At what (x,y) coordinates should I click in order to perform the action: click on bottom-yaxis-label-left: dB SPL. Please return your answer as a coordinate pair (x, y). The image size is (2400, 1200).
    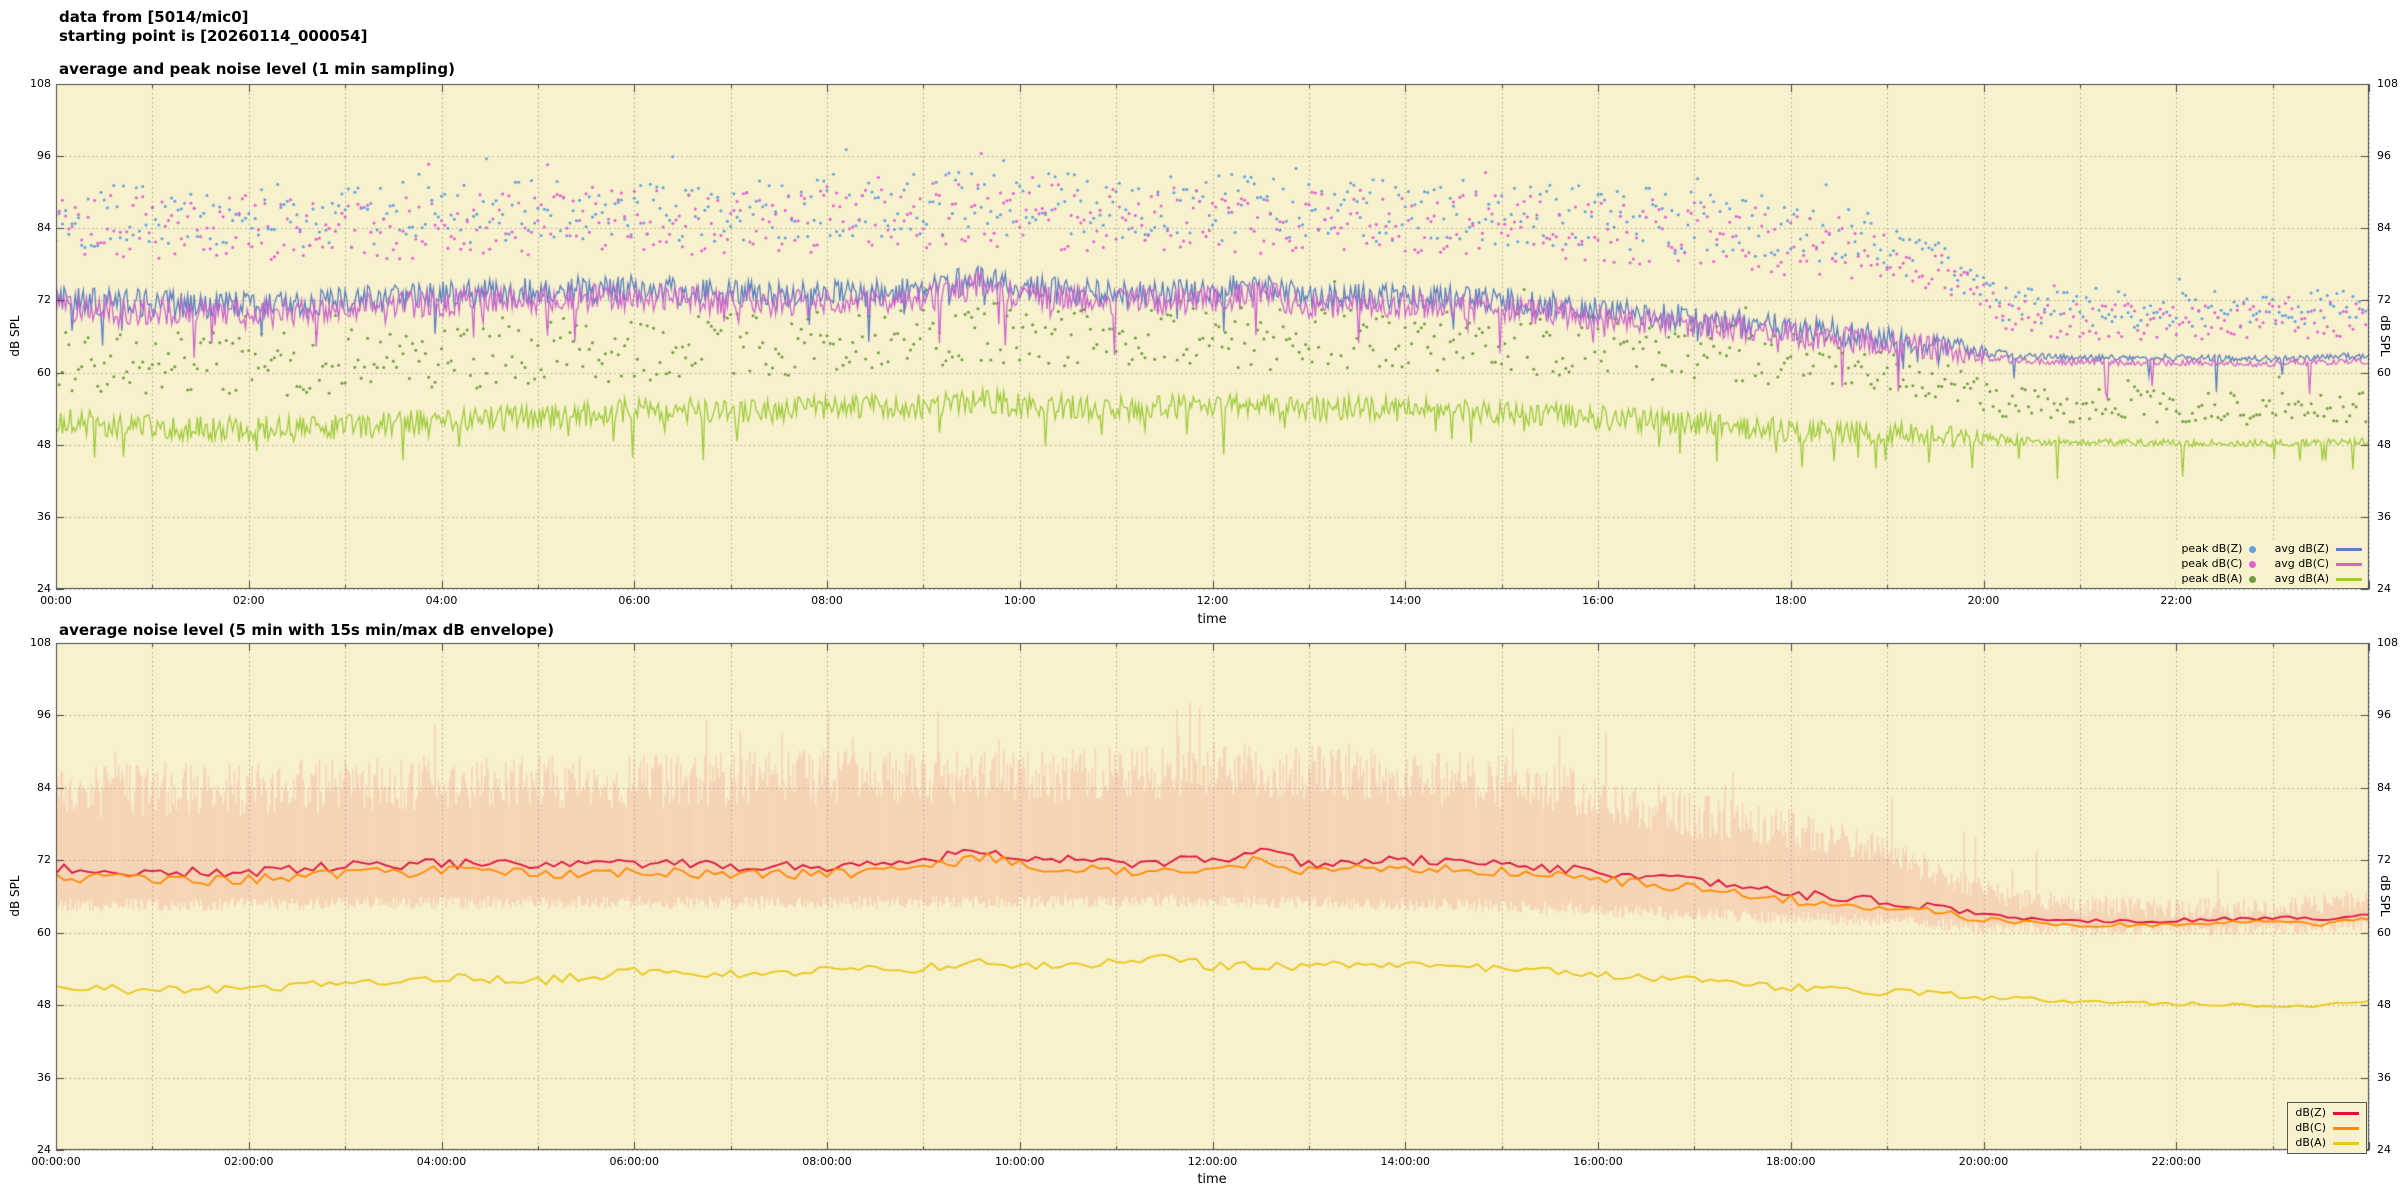
    Looking at the image, I should click on (15, 896).